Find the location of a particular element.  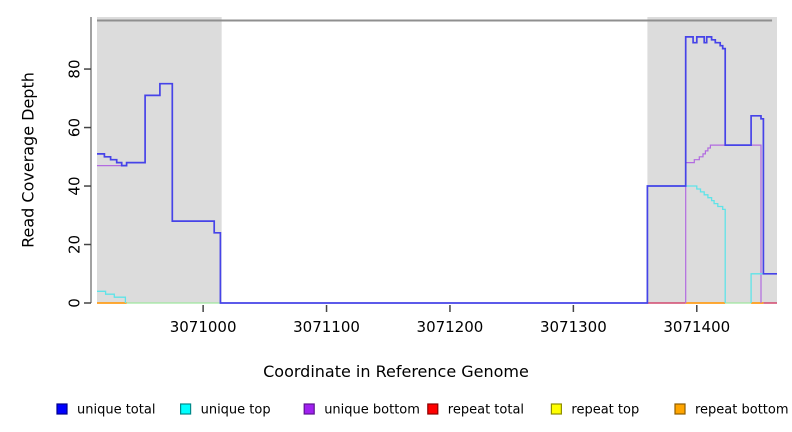

x-tick-label: 3071200 is located at coordinates (450, 327).